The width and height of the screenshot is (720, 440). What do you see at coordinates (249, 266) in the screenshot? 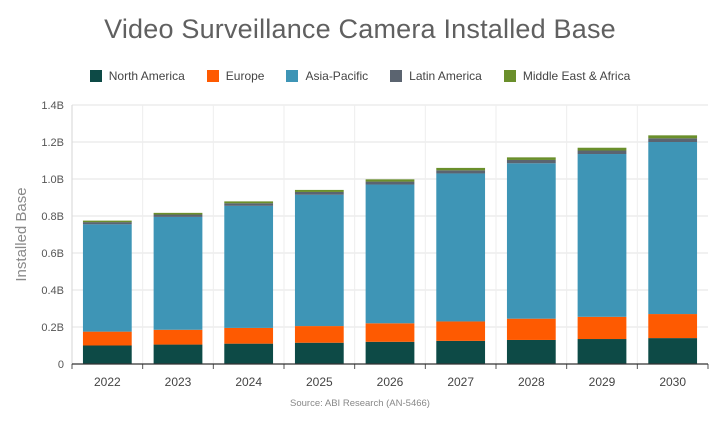
I see `bar-asia-pacific-2024` at bounding box center [249, 266].